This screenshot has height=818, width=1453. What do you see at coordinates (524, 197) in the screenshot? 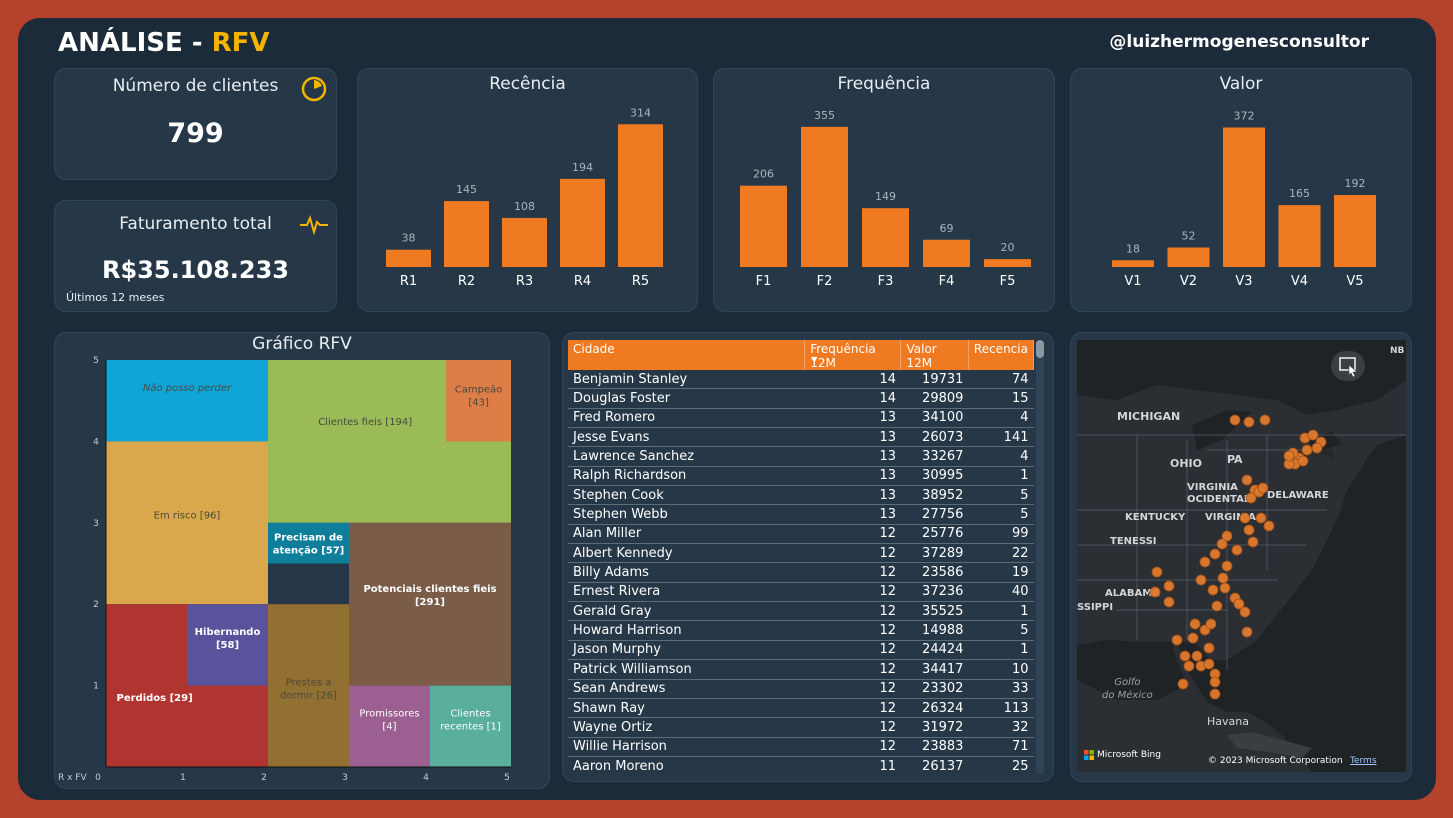
I see `recency-bar-chart: 38 R1 145 R2 108 R3 194 R4 314 R5` at bounding box center [524, 197].